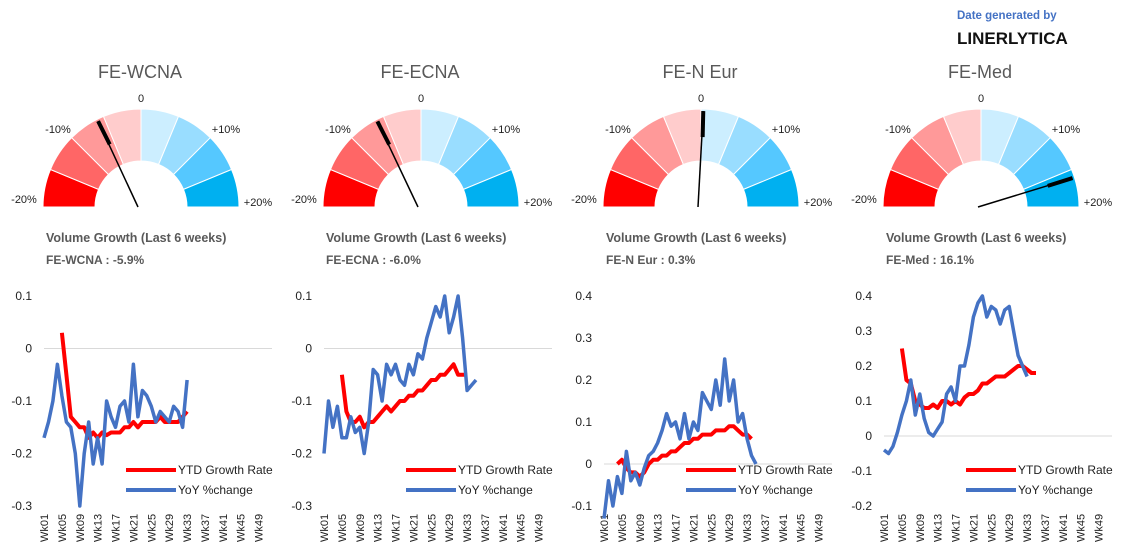 The width and height of the screenshot is (1123, 550). I want to click on credit-label: Date generated by, so click(1007, 16).